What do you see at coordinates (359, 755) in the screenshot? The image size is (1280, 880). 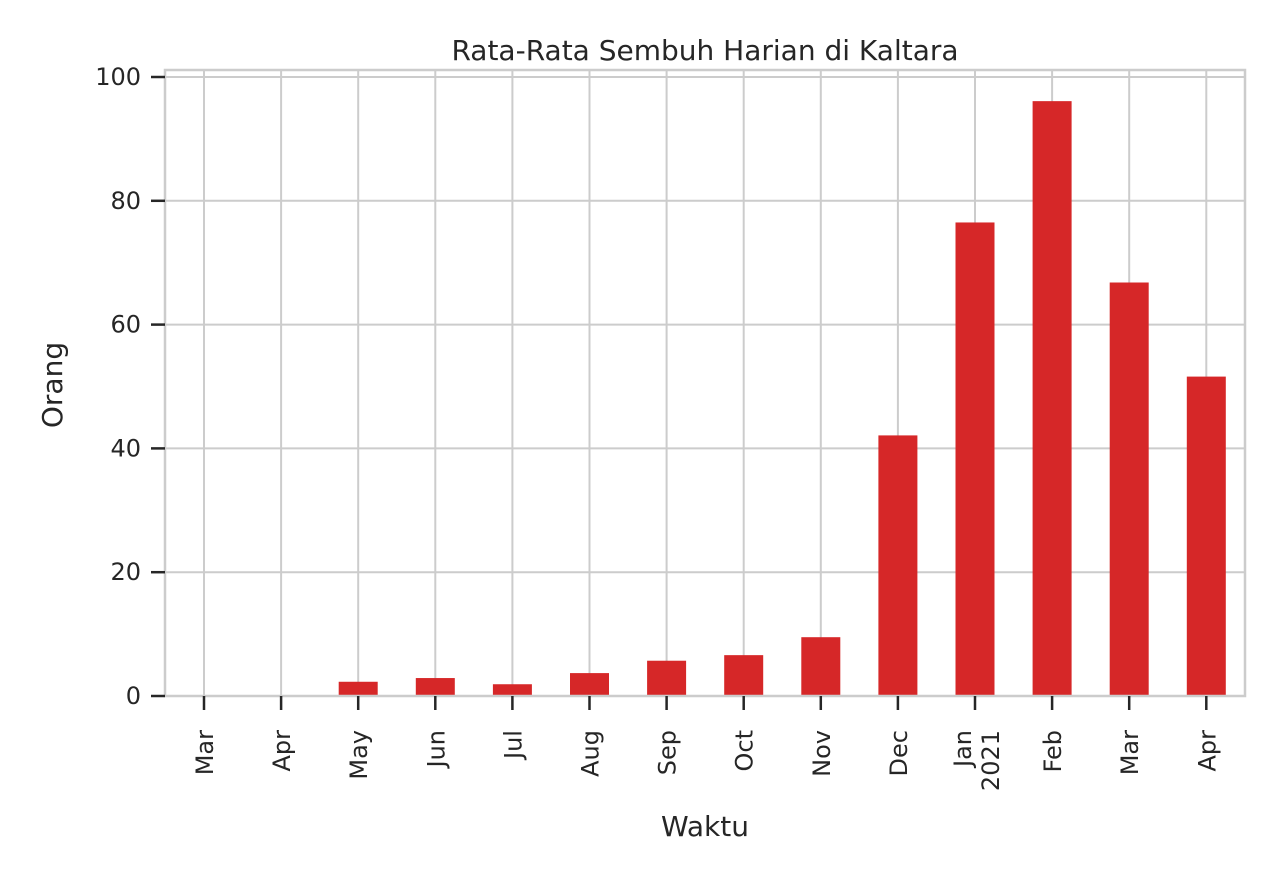 I see `x-tick-label: May` at bounding box center [359, 755].